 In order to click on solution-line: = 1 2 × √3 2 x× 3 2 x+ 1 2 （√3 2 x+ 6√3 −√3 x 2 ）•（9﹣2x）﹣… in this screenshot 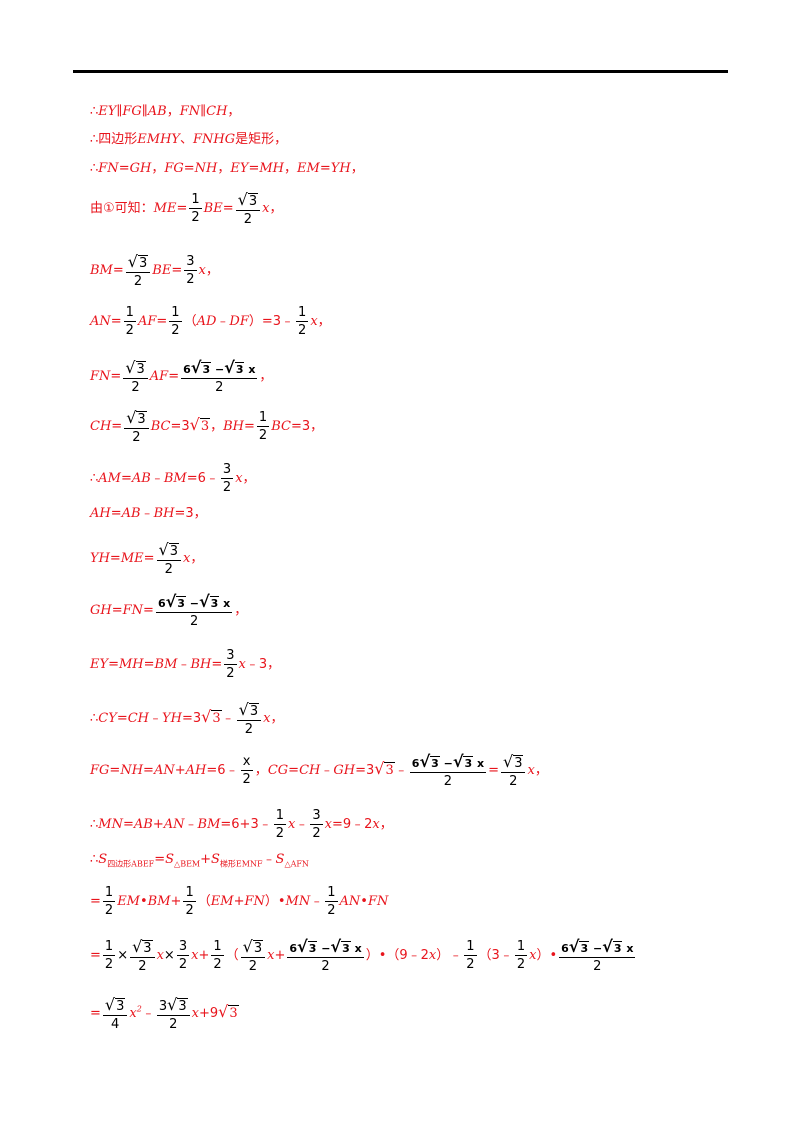, I will do `click(363, 955)`.